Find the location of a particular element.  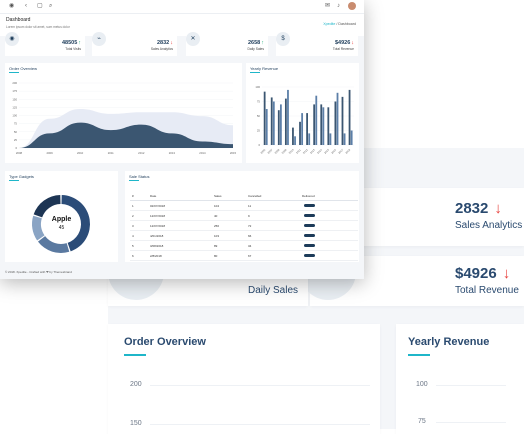

avatar is located at coordinates (352, 6).